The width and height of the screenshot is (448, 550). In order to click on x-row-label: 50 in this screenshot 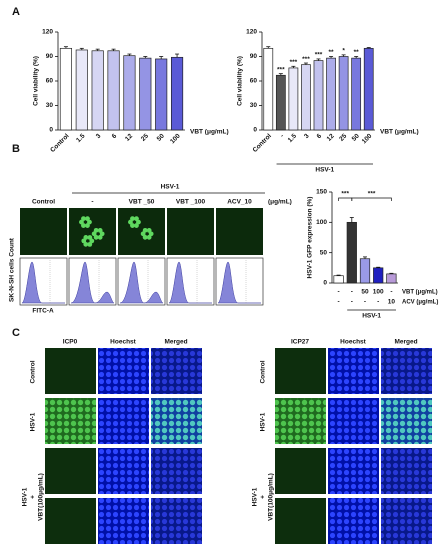, I will do `click(365, 292)`.